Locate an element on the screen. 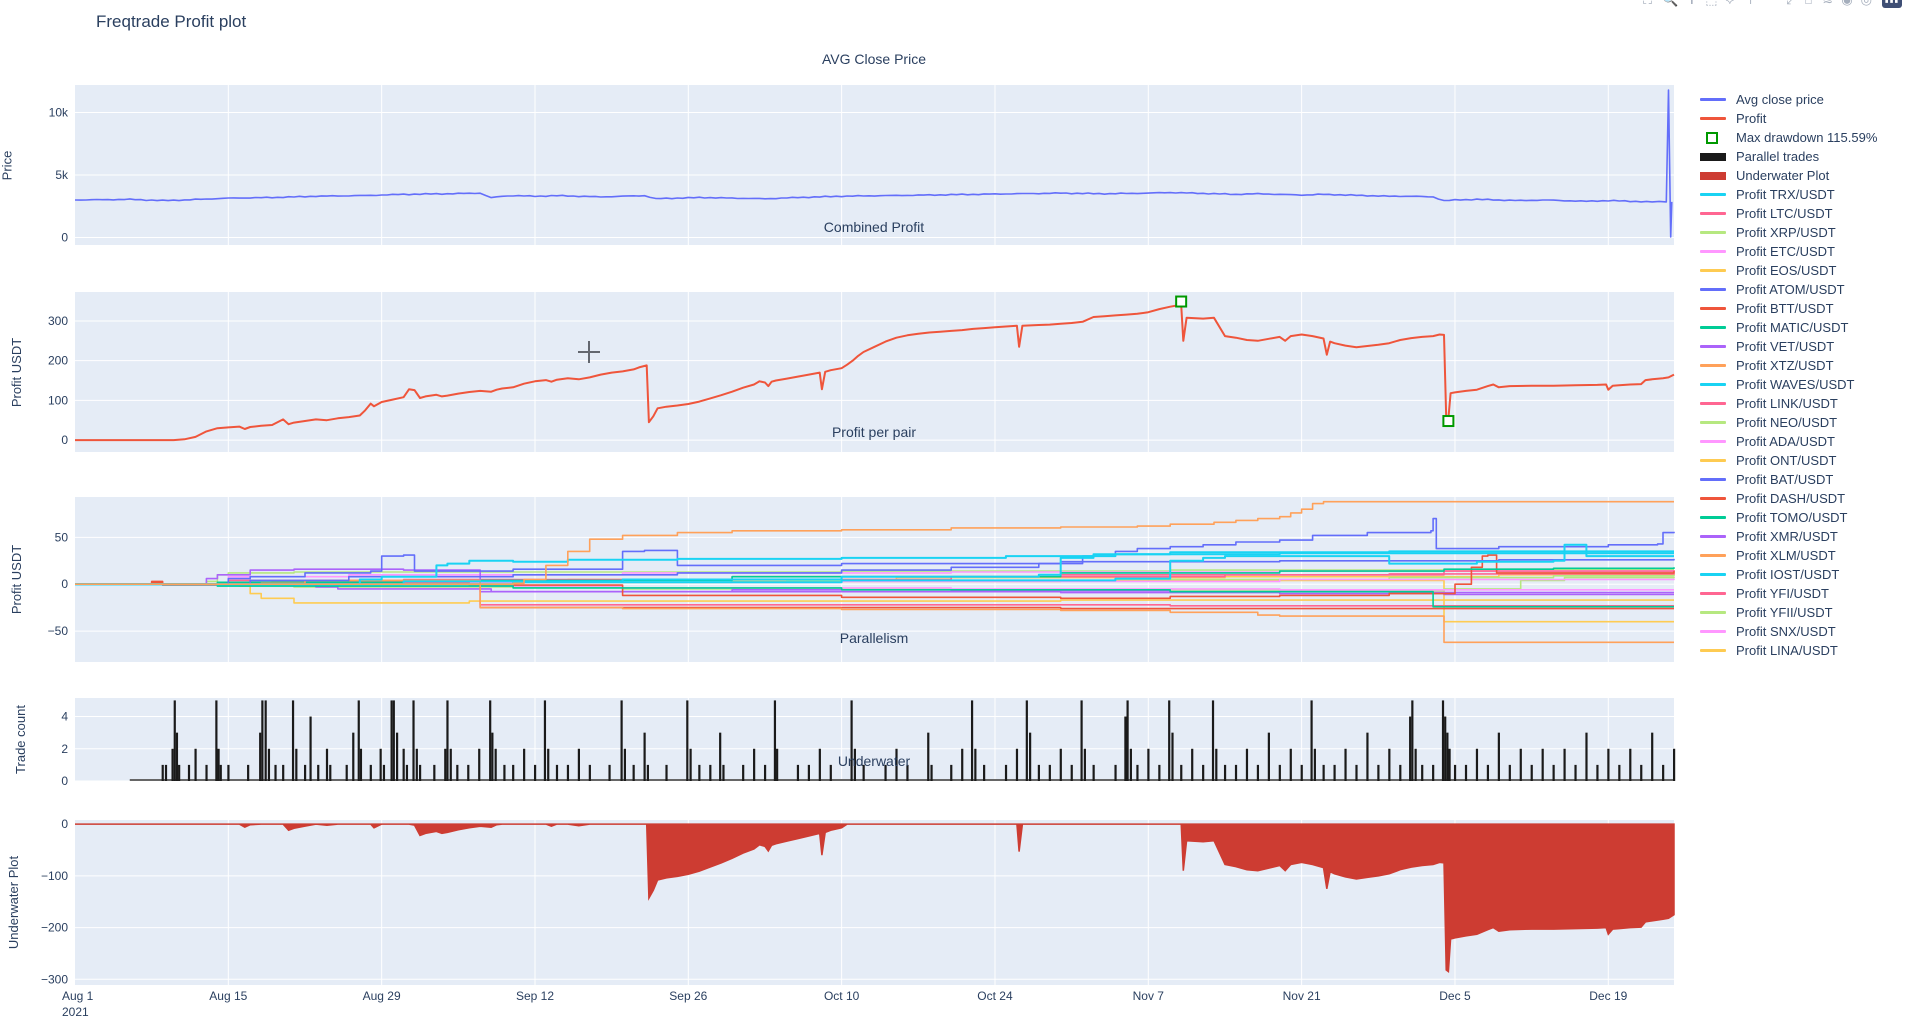 The width and height of the screenshot is (1910, 1024). series-profit-xrp-usdt is located at coordinates (874, 576).